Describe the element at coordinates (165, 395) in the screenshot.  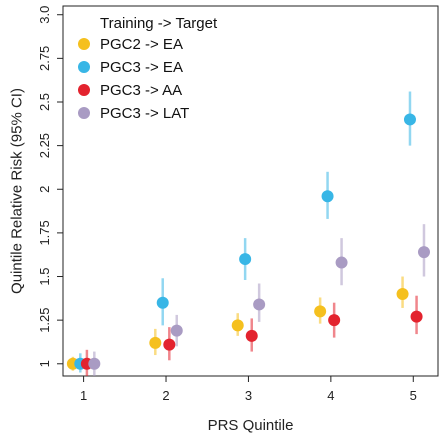
I see `x-tick-label: 2` at that location.